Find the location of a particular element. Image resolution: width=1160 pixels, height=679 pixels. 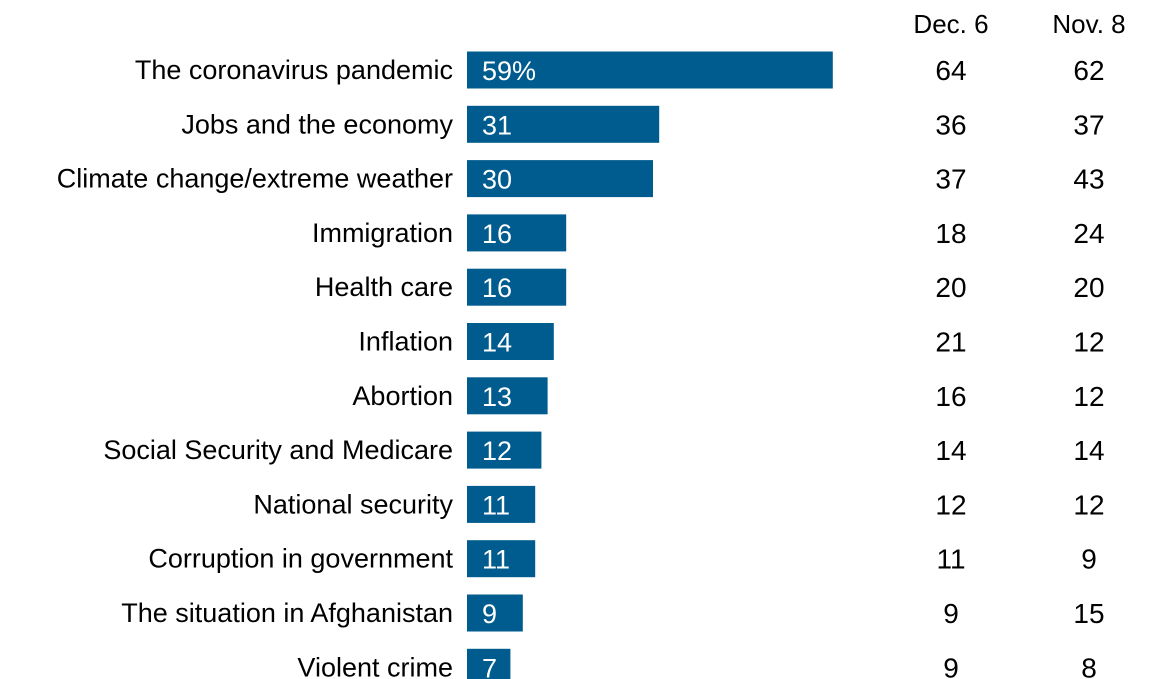

column-header: Dec. 6 is located at coordinates (950, 24).